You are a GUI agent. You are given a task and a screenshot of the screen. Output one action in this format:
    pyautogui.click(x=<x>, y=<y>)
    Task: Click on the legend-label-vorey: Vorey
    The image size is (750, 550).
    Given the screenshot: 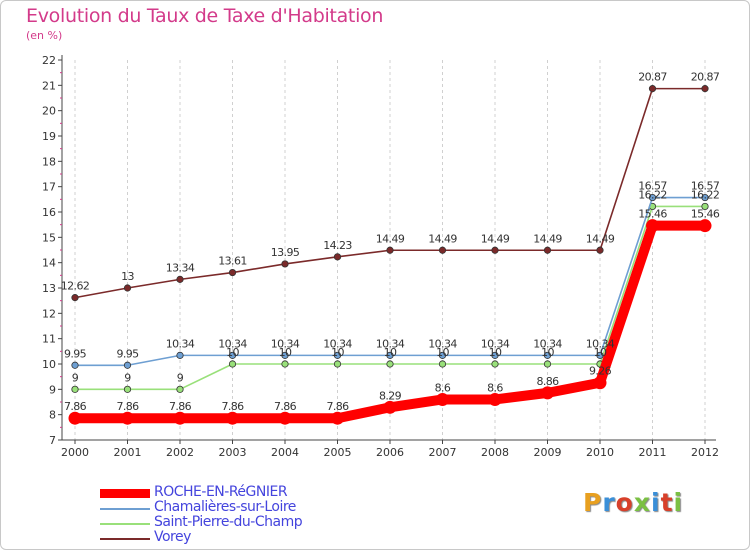 What is the action you would take?
    pyautogui.click(x=172, y=537)
    